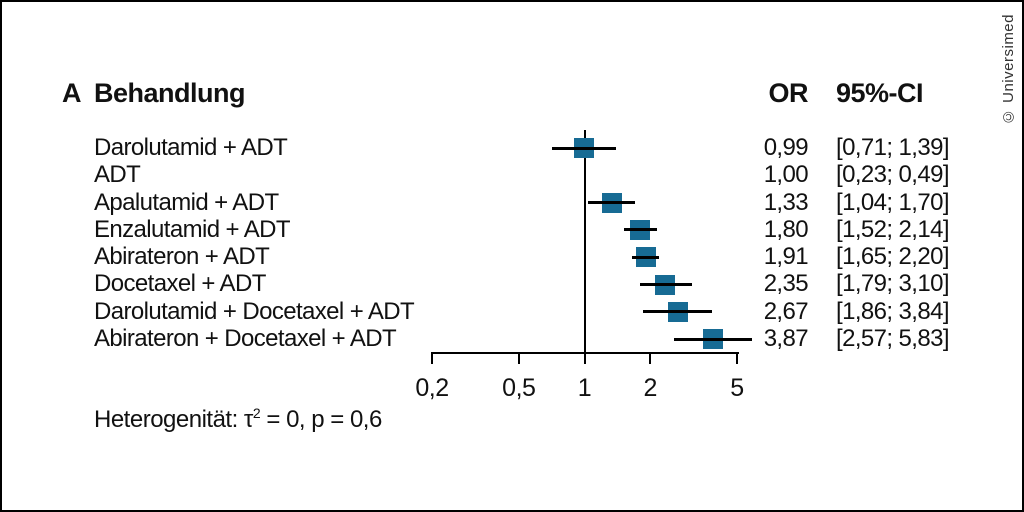  What do you see at coordinates (893, 147) in the screenshot?
I see `ci-value: [0,71; 1,39]` at bounding box center [893, 147].